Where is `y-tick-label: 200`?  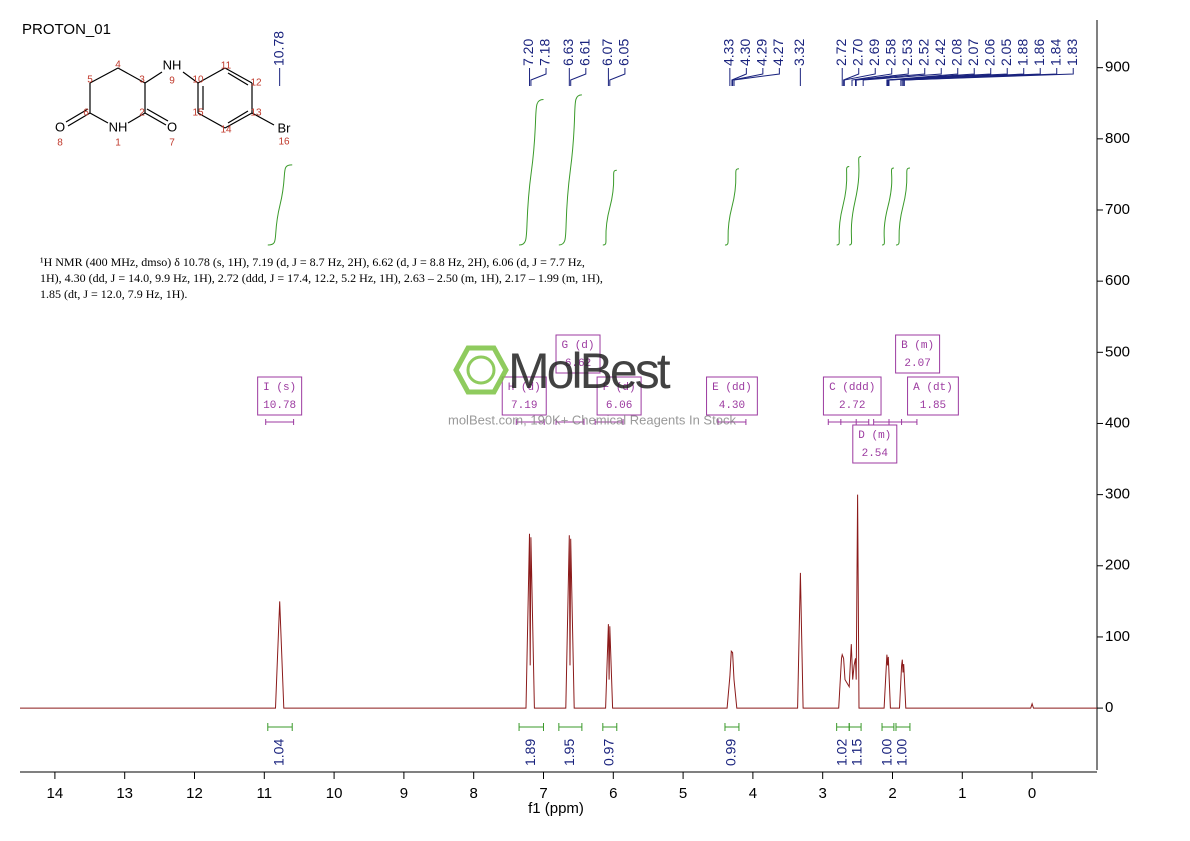 y-tick-label: 200 is located at coordinates (1117, 565).